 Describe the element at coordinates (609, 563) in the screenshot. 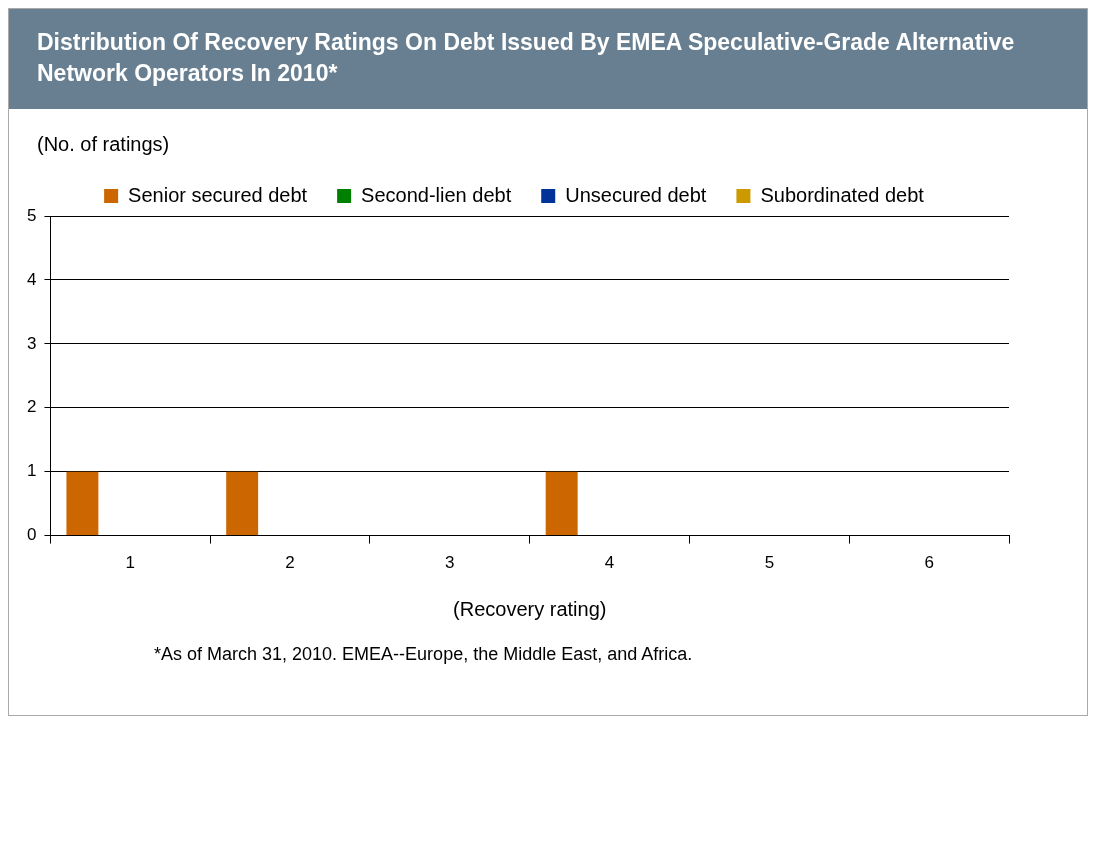

I see `x-tick-label: 4` at that location.